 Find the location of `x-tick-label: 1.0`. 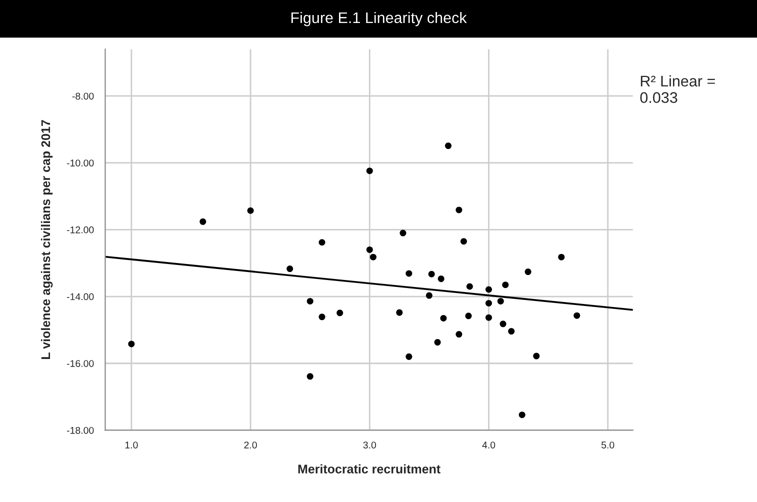

x-tick-label: 1.0 is located at coordinates (131, 445).